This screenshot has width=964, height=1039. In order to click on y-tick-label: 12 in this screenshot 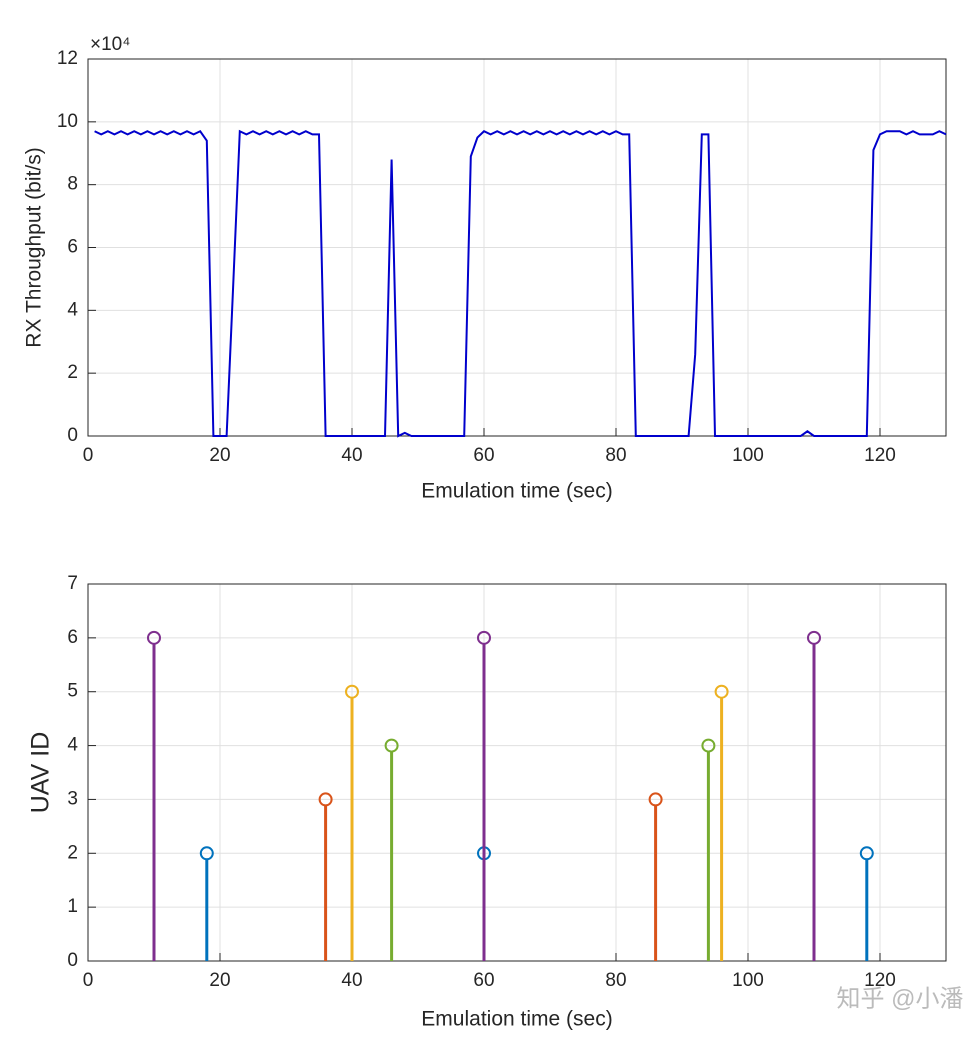, I will do `click(67, 58)`.